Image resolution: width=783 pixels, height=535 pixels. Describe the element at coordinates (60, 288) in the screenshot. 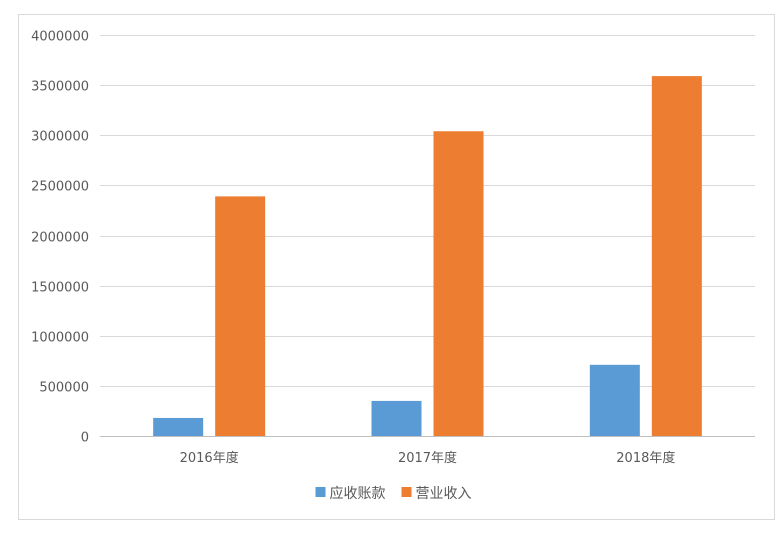

I see `y-tick-label: 1500000` at that location.